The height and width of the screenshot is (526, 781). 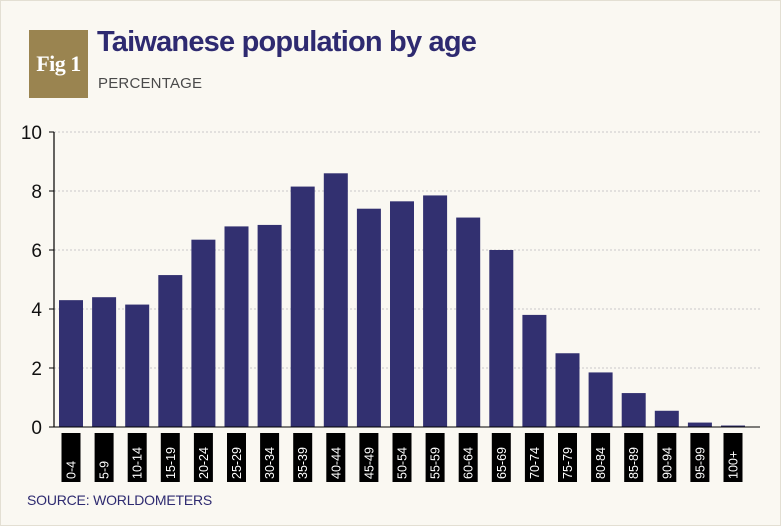 What do you see at coordinates (32, 281) in the screenshot?
I see `y-tick-labels: 0 2 4 6 8 10` at bounding box center [32, 281].